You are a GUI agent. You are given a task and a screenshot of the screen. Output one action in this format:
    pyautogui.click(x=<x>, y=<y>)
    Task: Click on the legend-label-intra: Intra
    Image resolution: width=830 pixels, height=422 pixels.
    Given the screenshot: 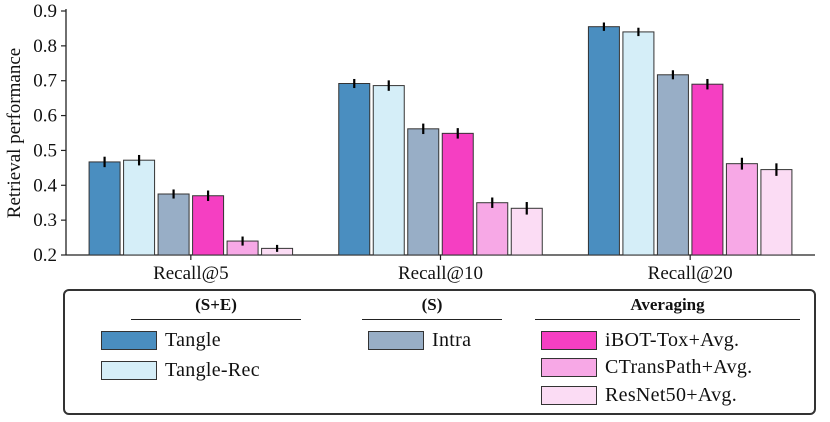 What is the action you would take?
    pyautogui.click(x=452, y=339)
    